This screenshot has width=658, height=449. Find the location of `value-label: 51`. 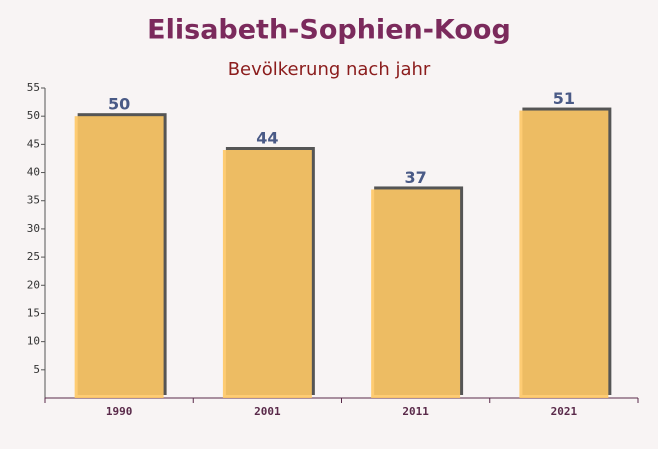

value-label: 51 is located at coordinates (564, 98).